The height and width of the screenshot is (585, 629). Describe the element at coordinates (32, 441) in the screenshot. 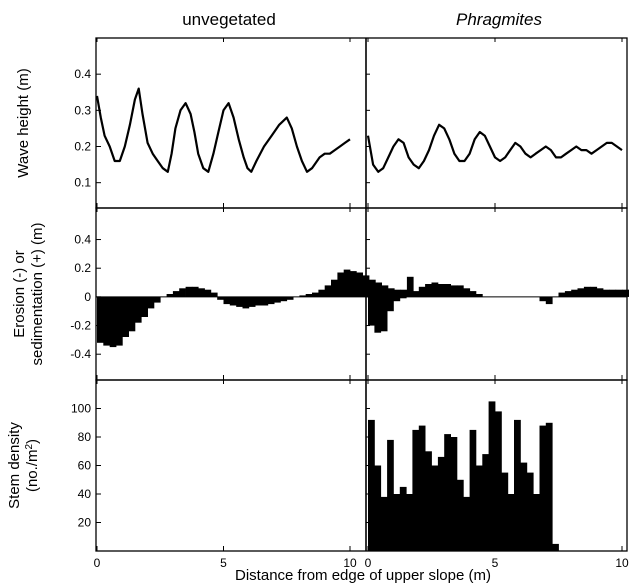

I see `y-axis-title-line: )` at that location.